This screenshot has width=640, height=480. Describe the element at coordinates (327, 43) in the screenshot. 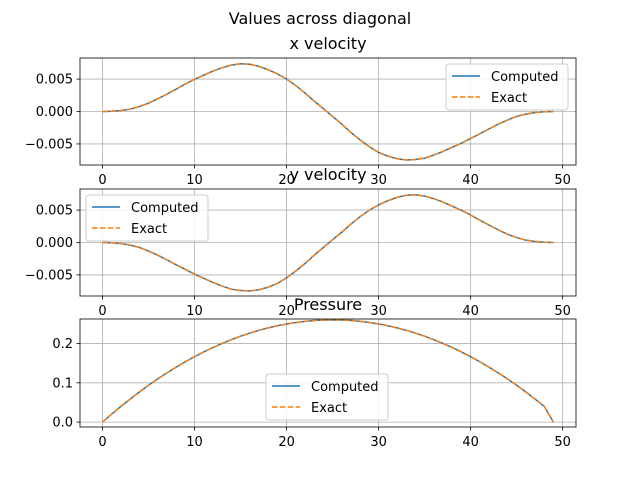

I see `subplot-title: x velocity` at that location.